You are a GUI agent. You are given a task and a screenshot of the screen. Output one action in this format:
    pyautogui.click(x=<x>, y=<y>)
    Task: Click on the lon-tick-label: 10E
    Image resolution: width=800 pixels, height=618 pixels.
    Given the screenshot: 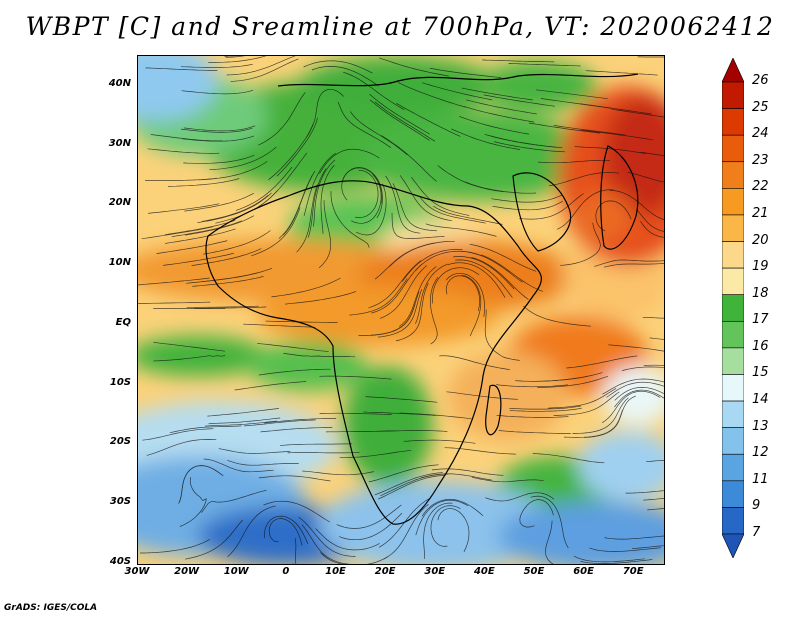 What is the action you would take?
    pyautogui.click(x=335, y=571)
    